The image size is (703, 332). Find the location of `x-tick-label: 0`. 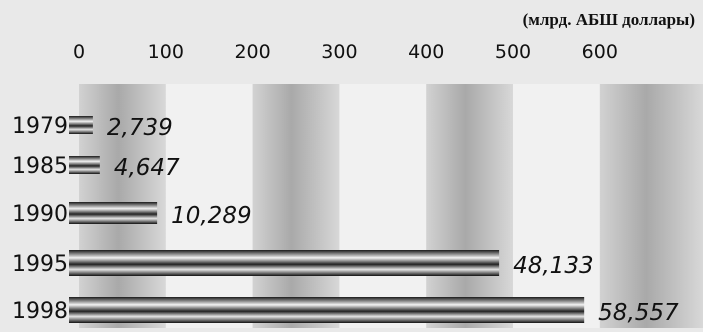

x-tick-label: 0 is located at coordinates (79, 52).